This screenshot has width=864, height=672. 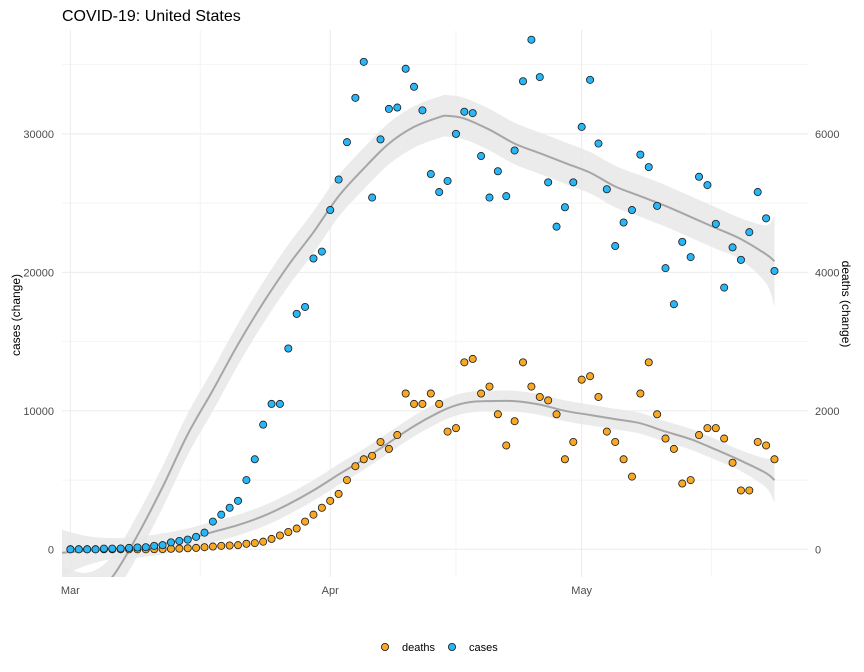 What do you see at coordinates (51, 550) in the screenshot?
I see `y-tick-label: 0` at bounding box center [51, 550].